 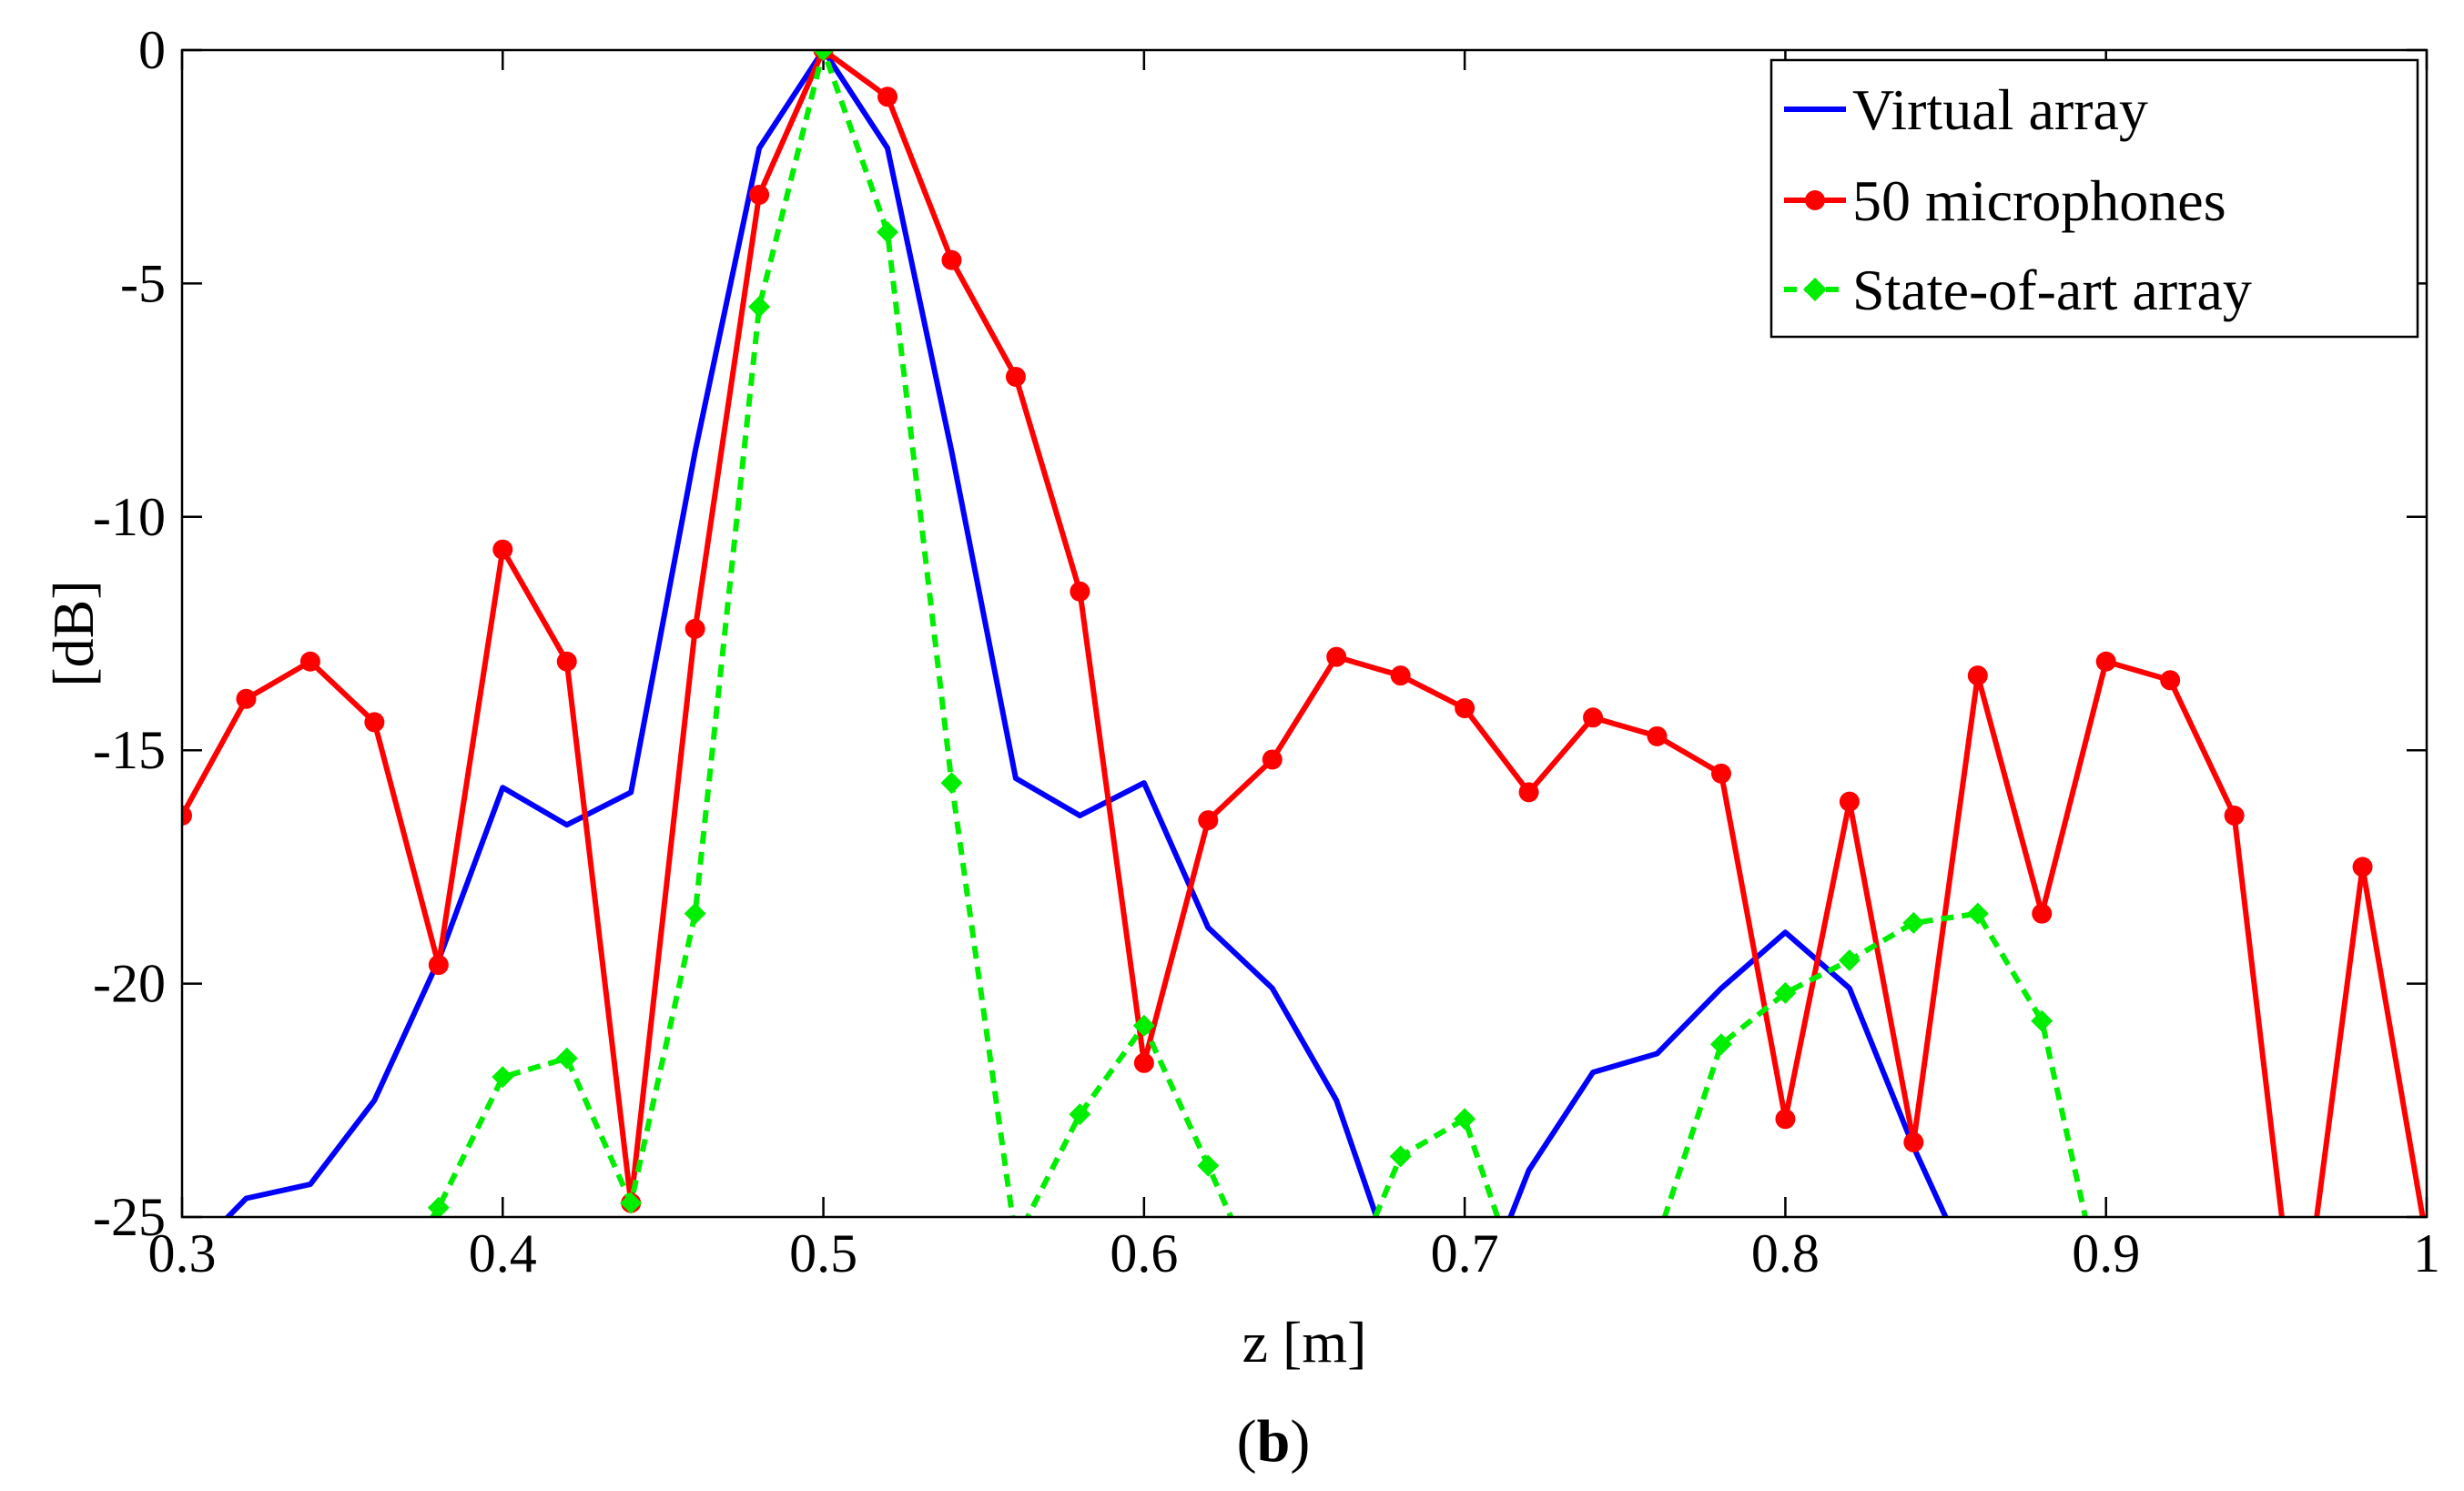 I want to click on legend-label-virtual-array: Virtual array, so click(x=2000, y=109).